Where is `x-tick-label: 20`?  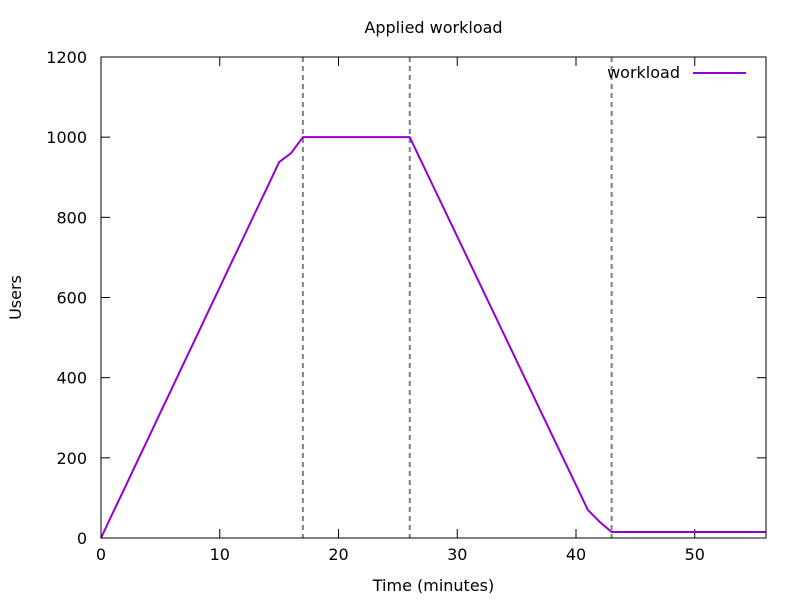
x-tick-label: 20 is located at coordinates (338, 554).